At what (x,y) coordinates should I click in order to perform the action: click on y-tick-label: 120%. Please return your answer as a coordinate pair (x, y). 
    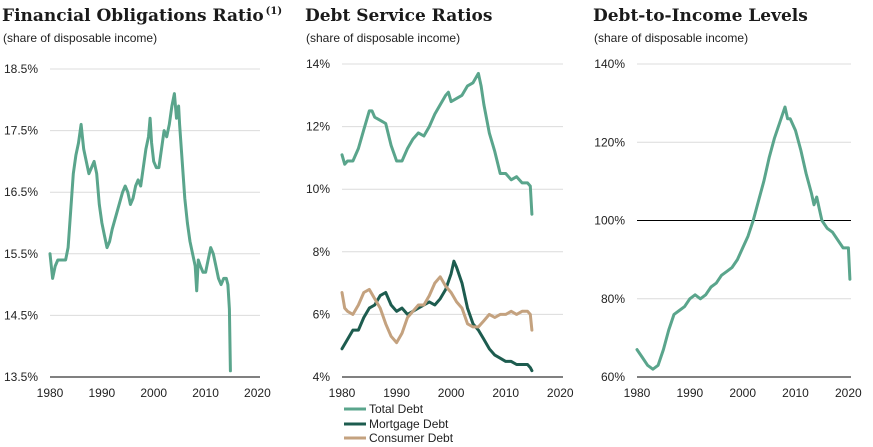
    Looking at the image, I should click on (609, 142).